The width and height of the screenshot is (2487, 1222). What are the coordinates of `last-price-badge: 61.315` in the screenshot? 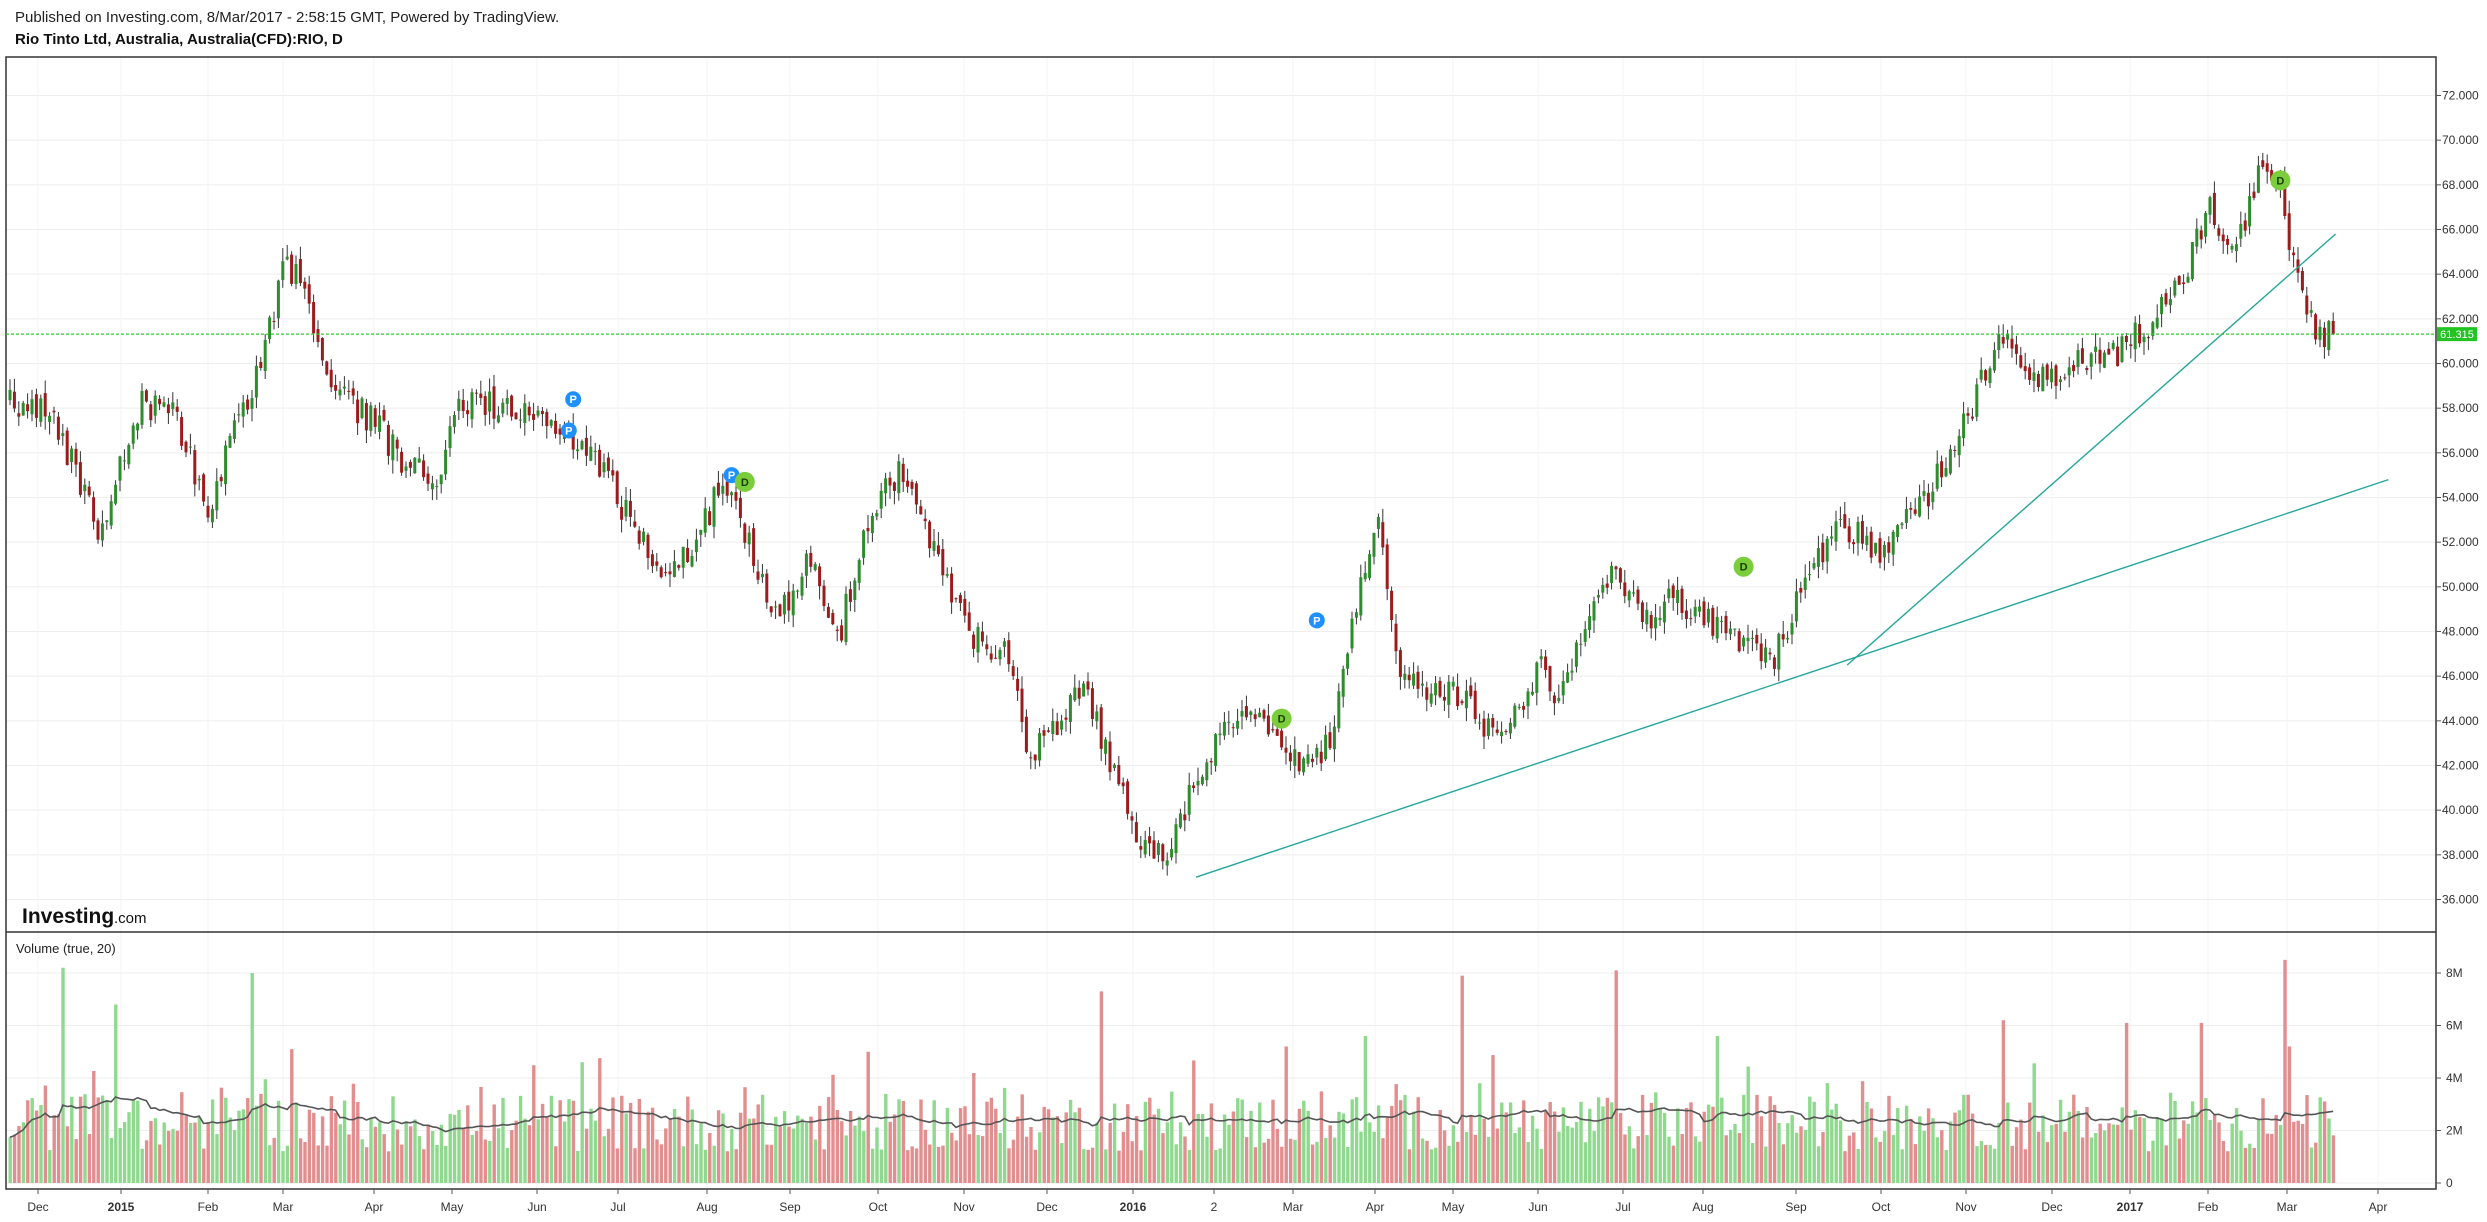 It's located at (2457, 334).